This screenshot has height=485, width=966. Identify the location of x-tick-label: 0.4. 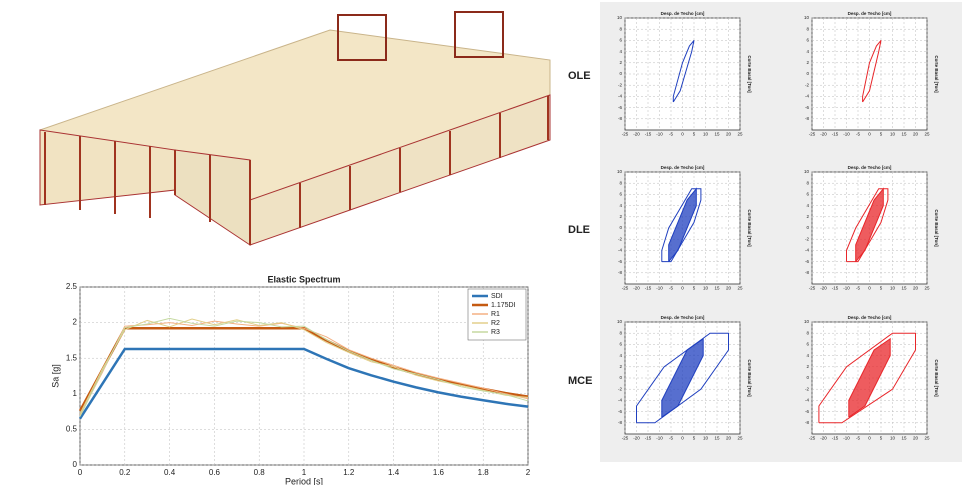
(170, 472).